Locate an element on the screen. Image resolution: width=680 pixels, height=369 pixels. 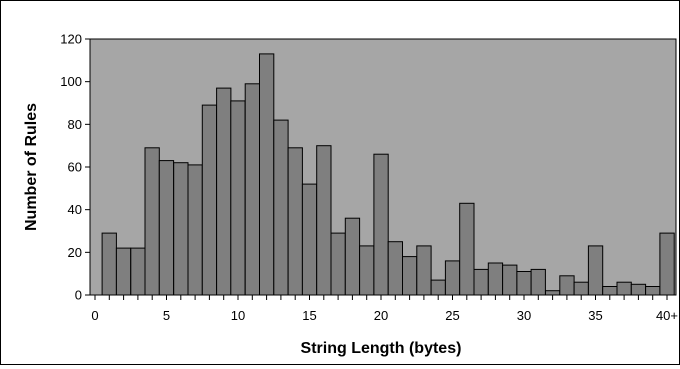
x-tick-label: 40+ is located at coordinates (667, 315).